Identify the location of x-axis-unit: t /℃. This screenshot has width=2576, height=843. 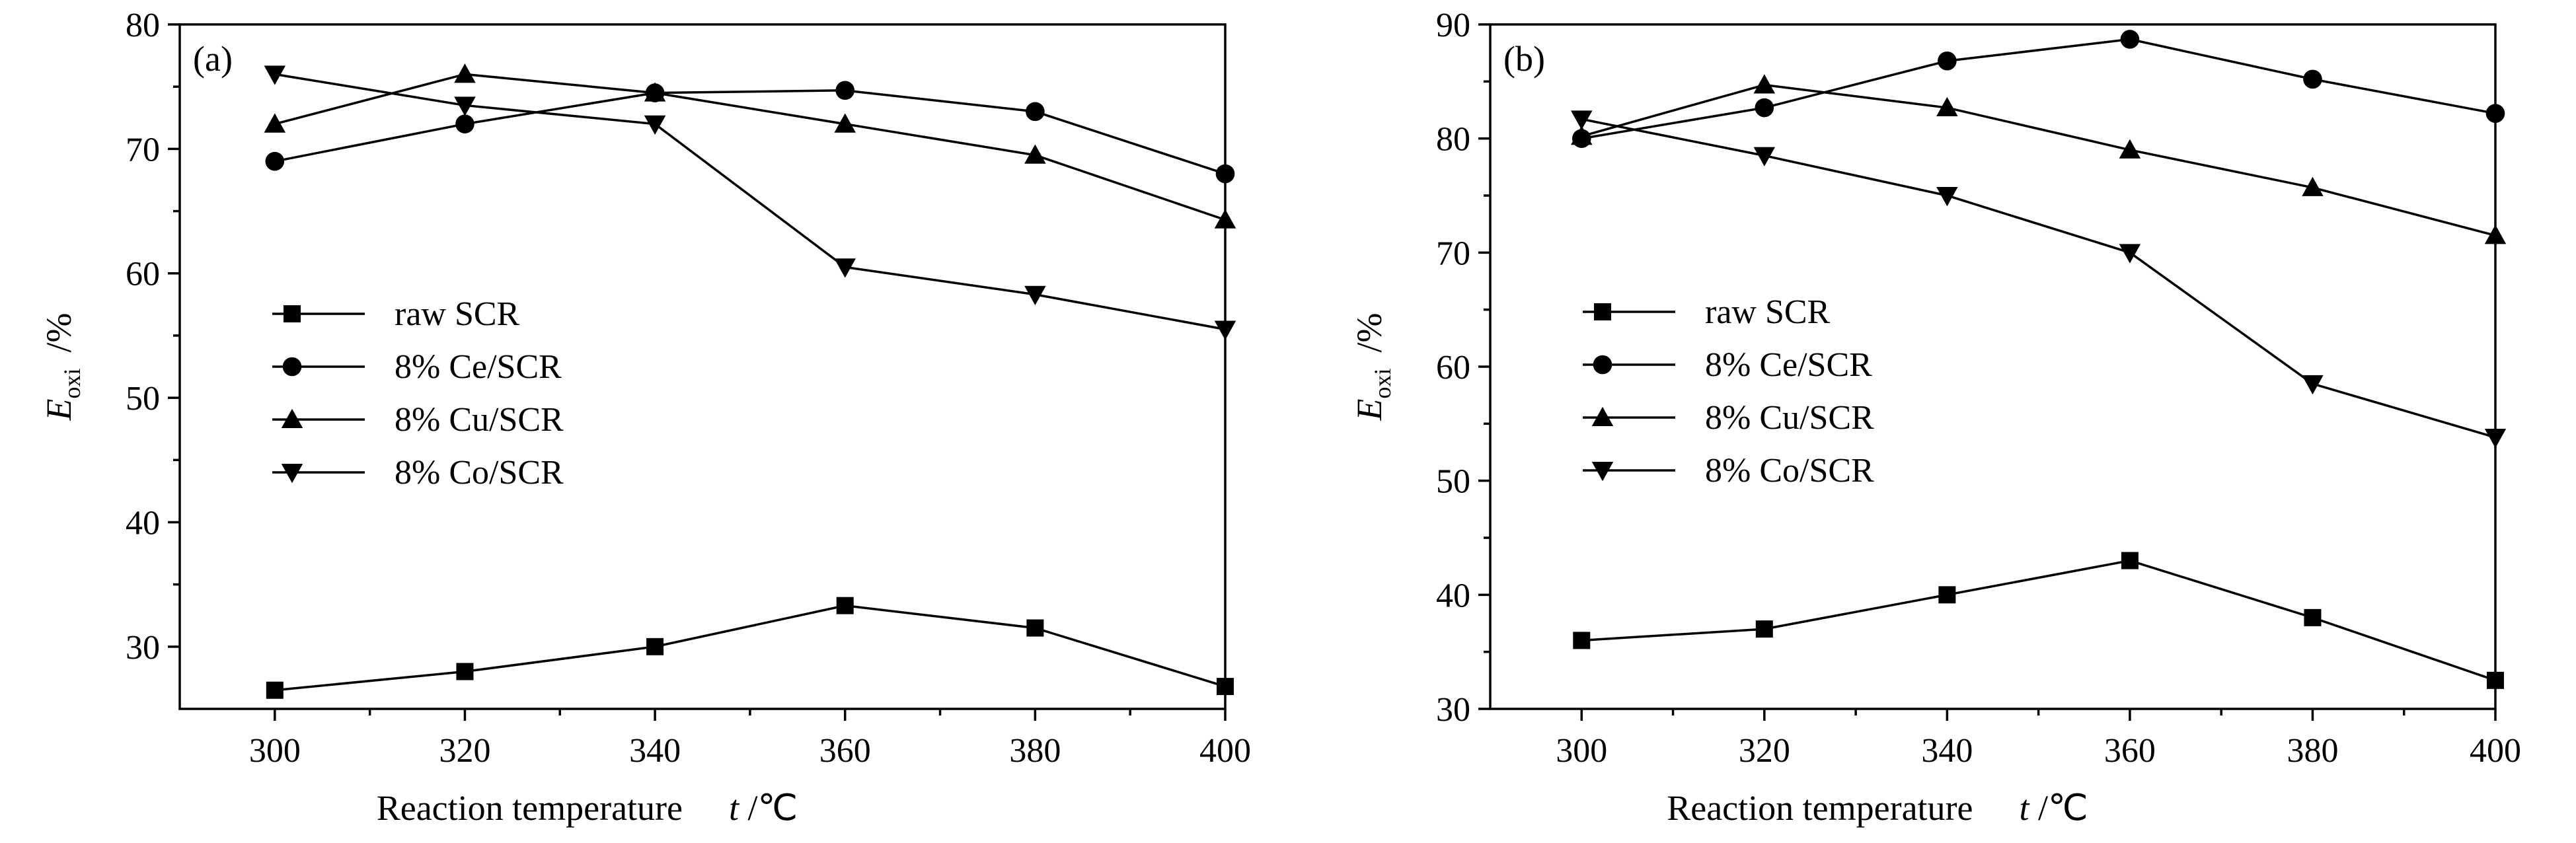
(2054, 808).